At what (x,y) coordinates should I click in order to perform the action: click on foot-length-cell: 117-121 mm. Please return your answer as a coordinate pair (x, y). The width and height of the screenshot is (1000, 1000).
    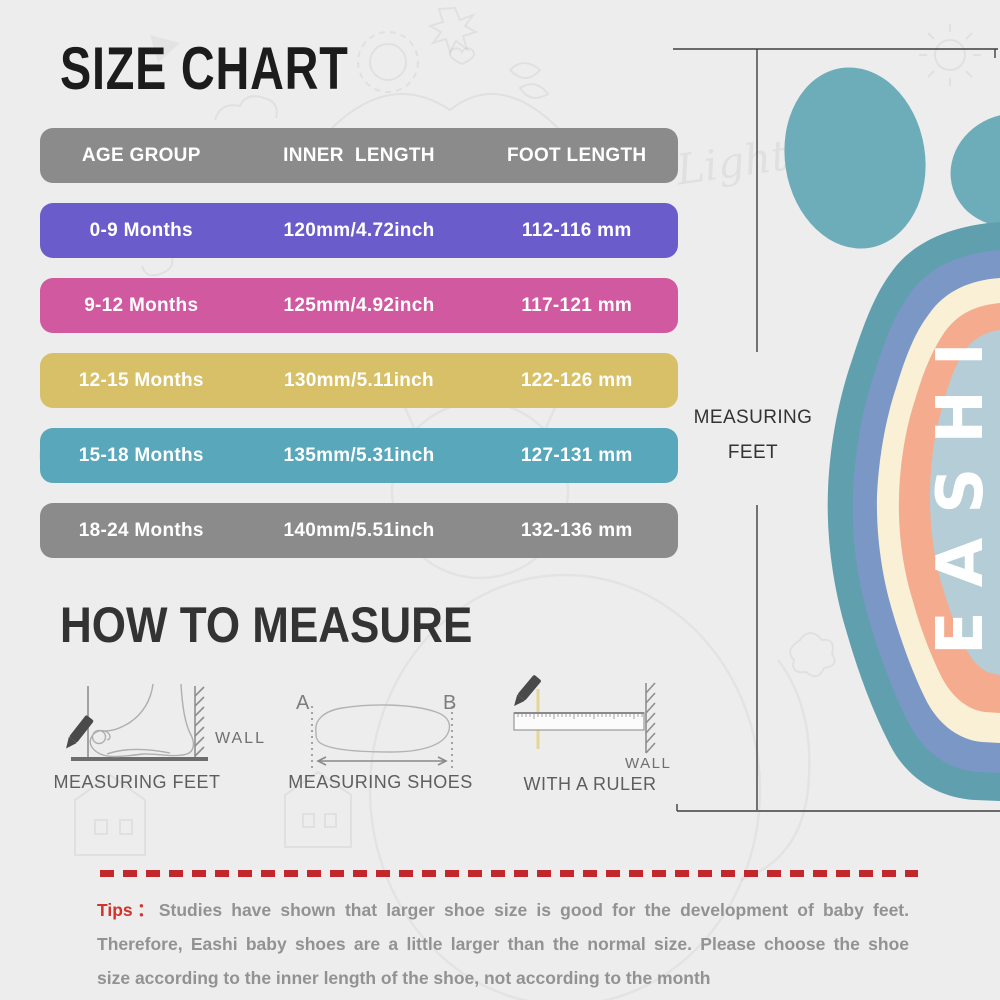
    Looking at the image, I should click on (577, 305).